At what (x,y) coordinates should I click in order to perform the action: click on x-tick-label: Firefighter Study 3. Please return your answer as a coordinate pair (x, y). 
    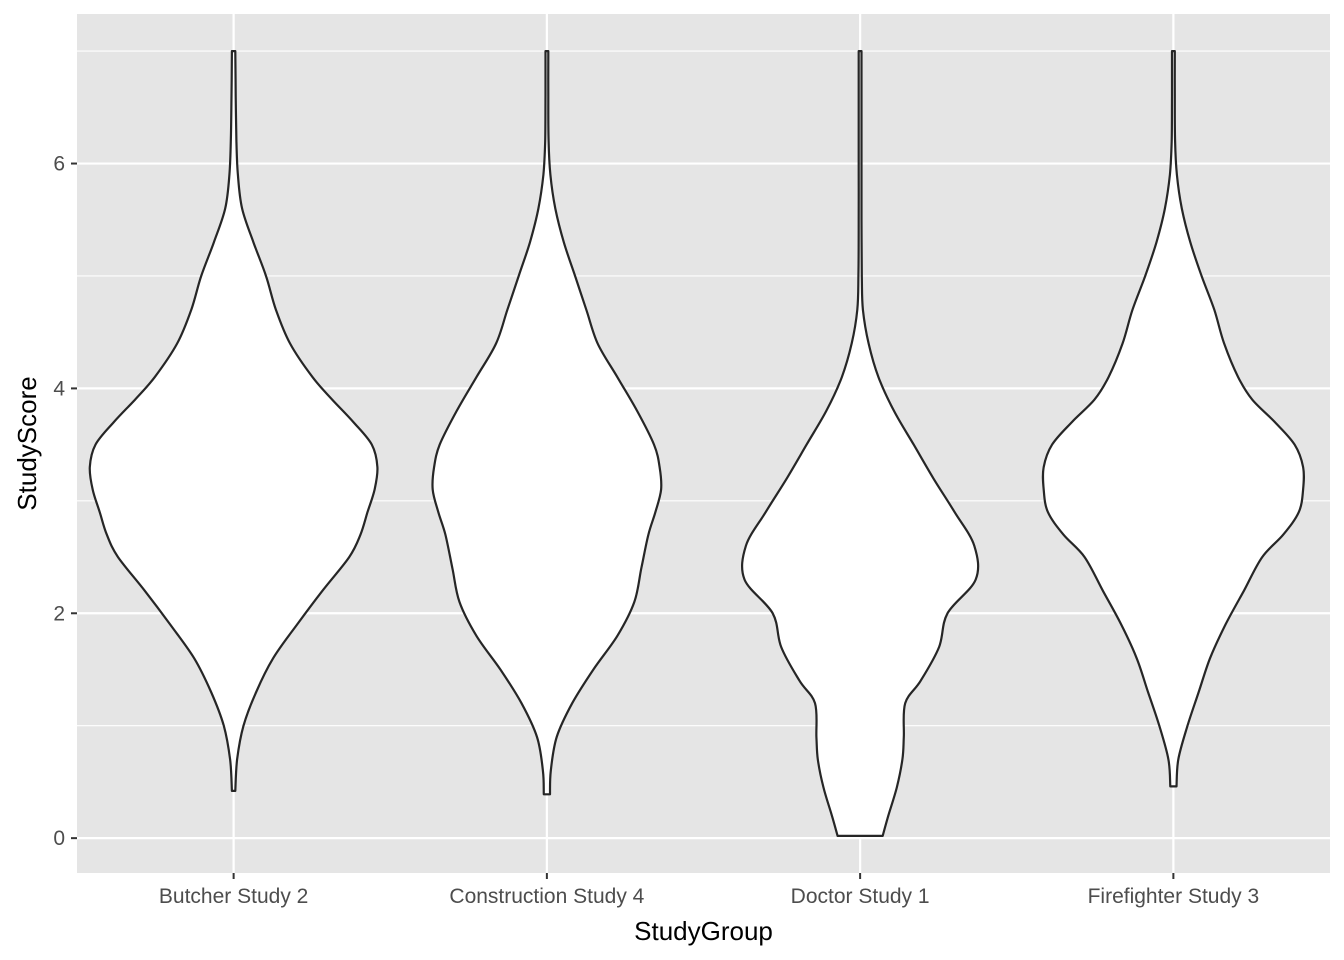
    Looking at the image, I should click on (1174, 896).